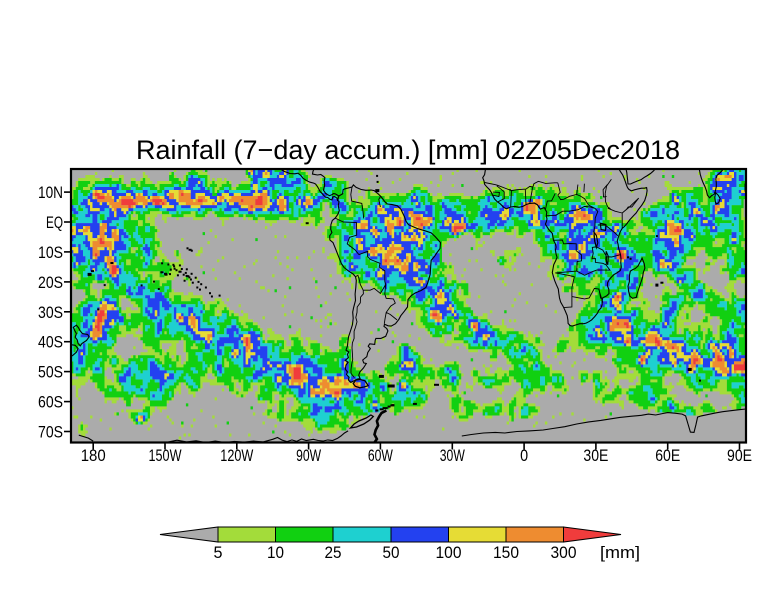 This screenshot has height=612, width=784. Describe the element at coordinates (739, 455) in the screenshot. I see `svg-text: 90E` at that location.